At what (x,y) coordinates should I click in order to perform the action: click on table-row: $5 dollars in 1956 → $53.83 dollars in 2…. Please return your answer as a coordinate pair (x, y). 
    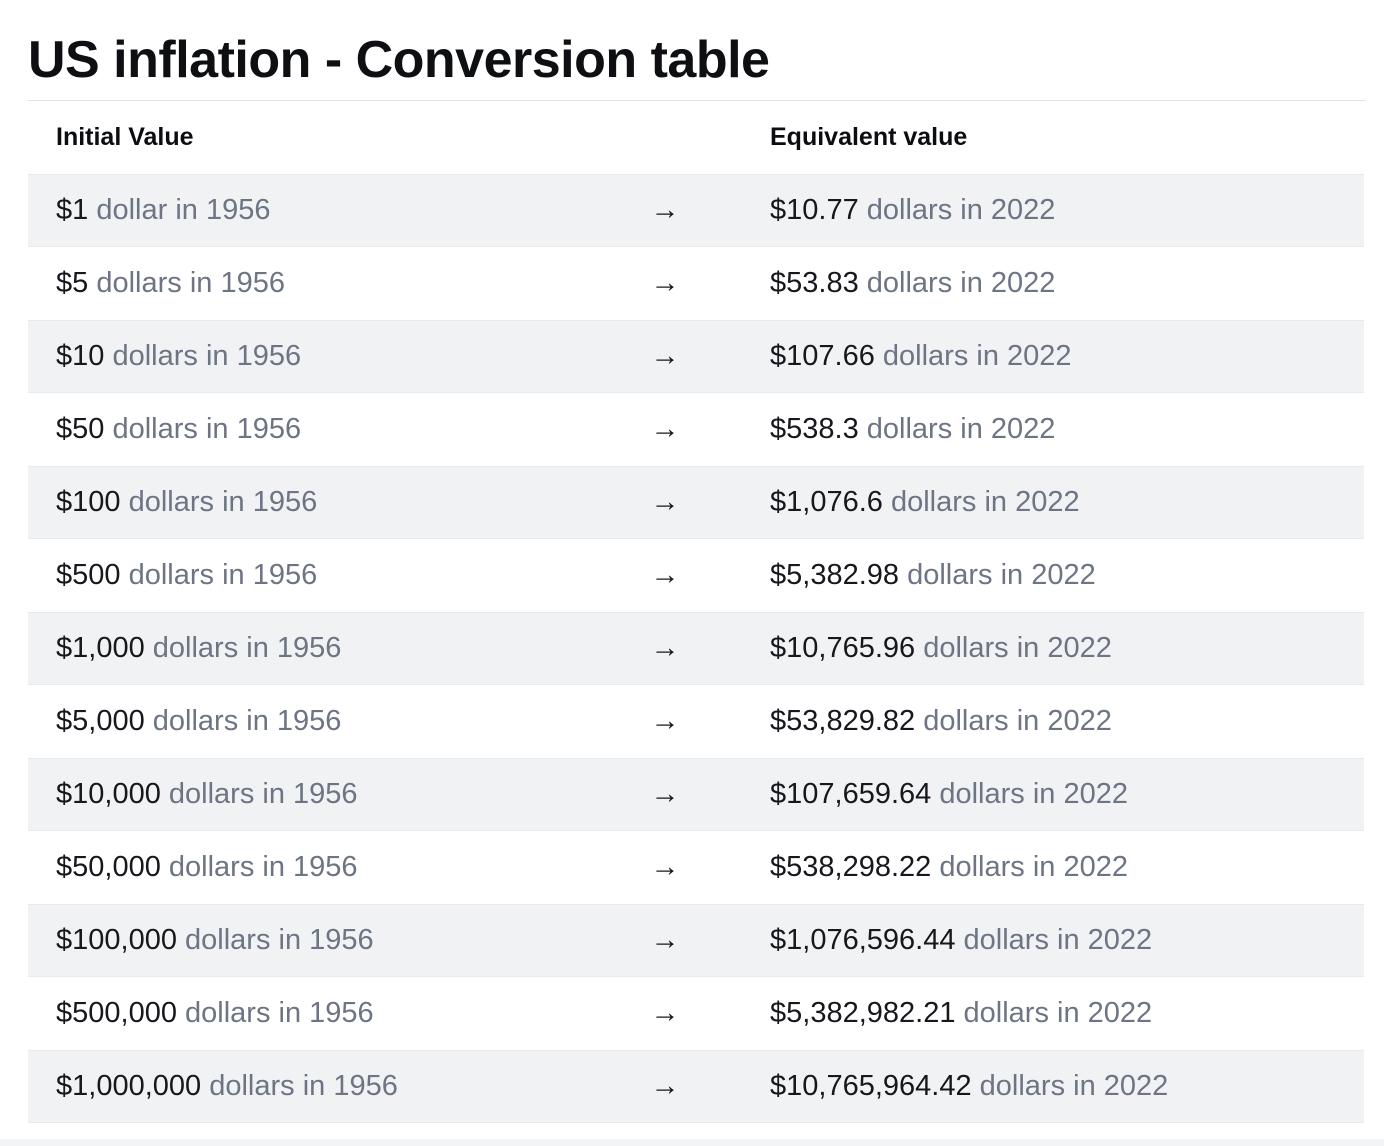
    Looking at the image, I should click on (696, 283).